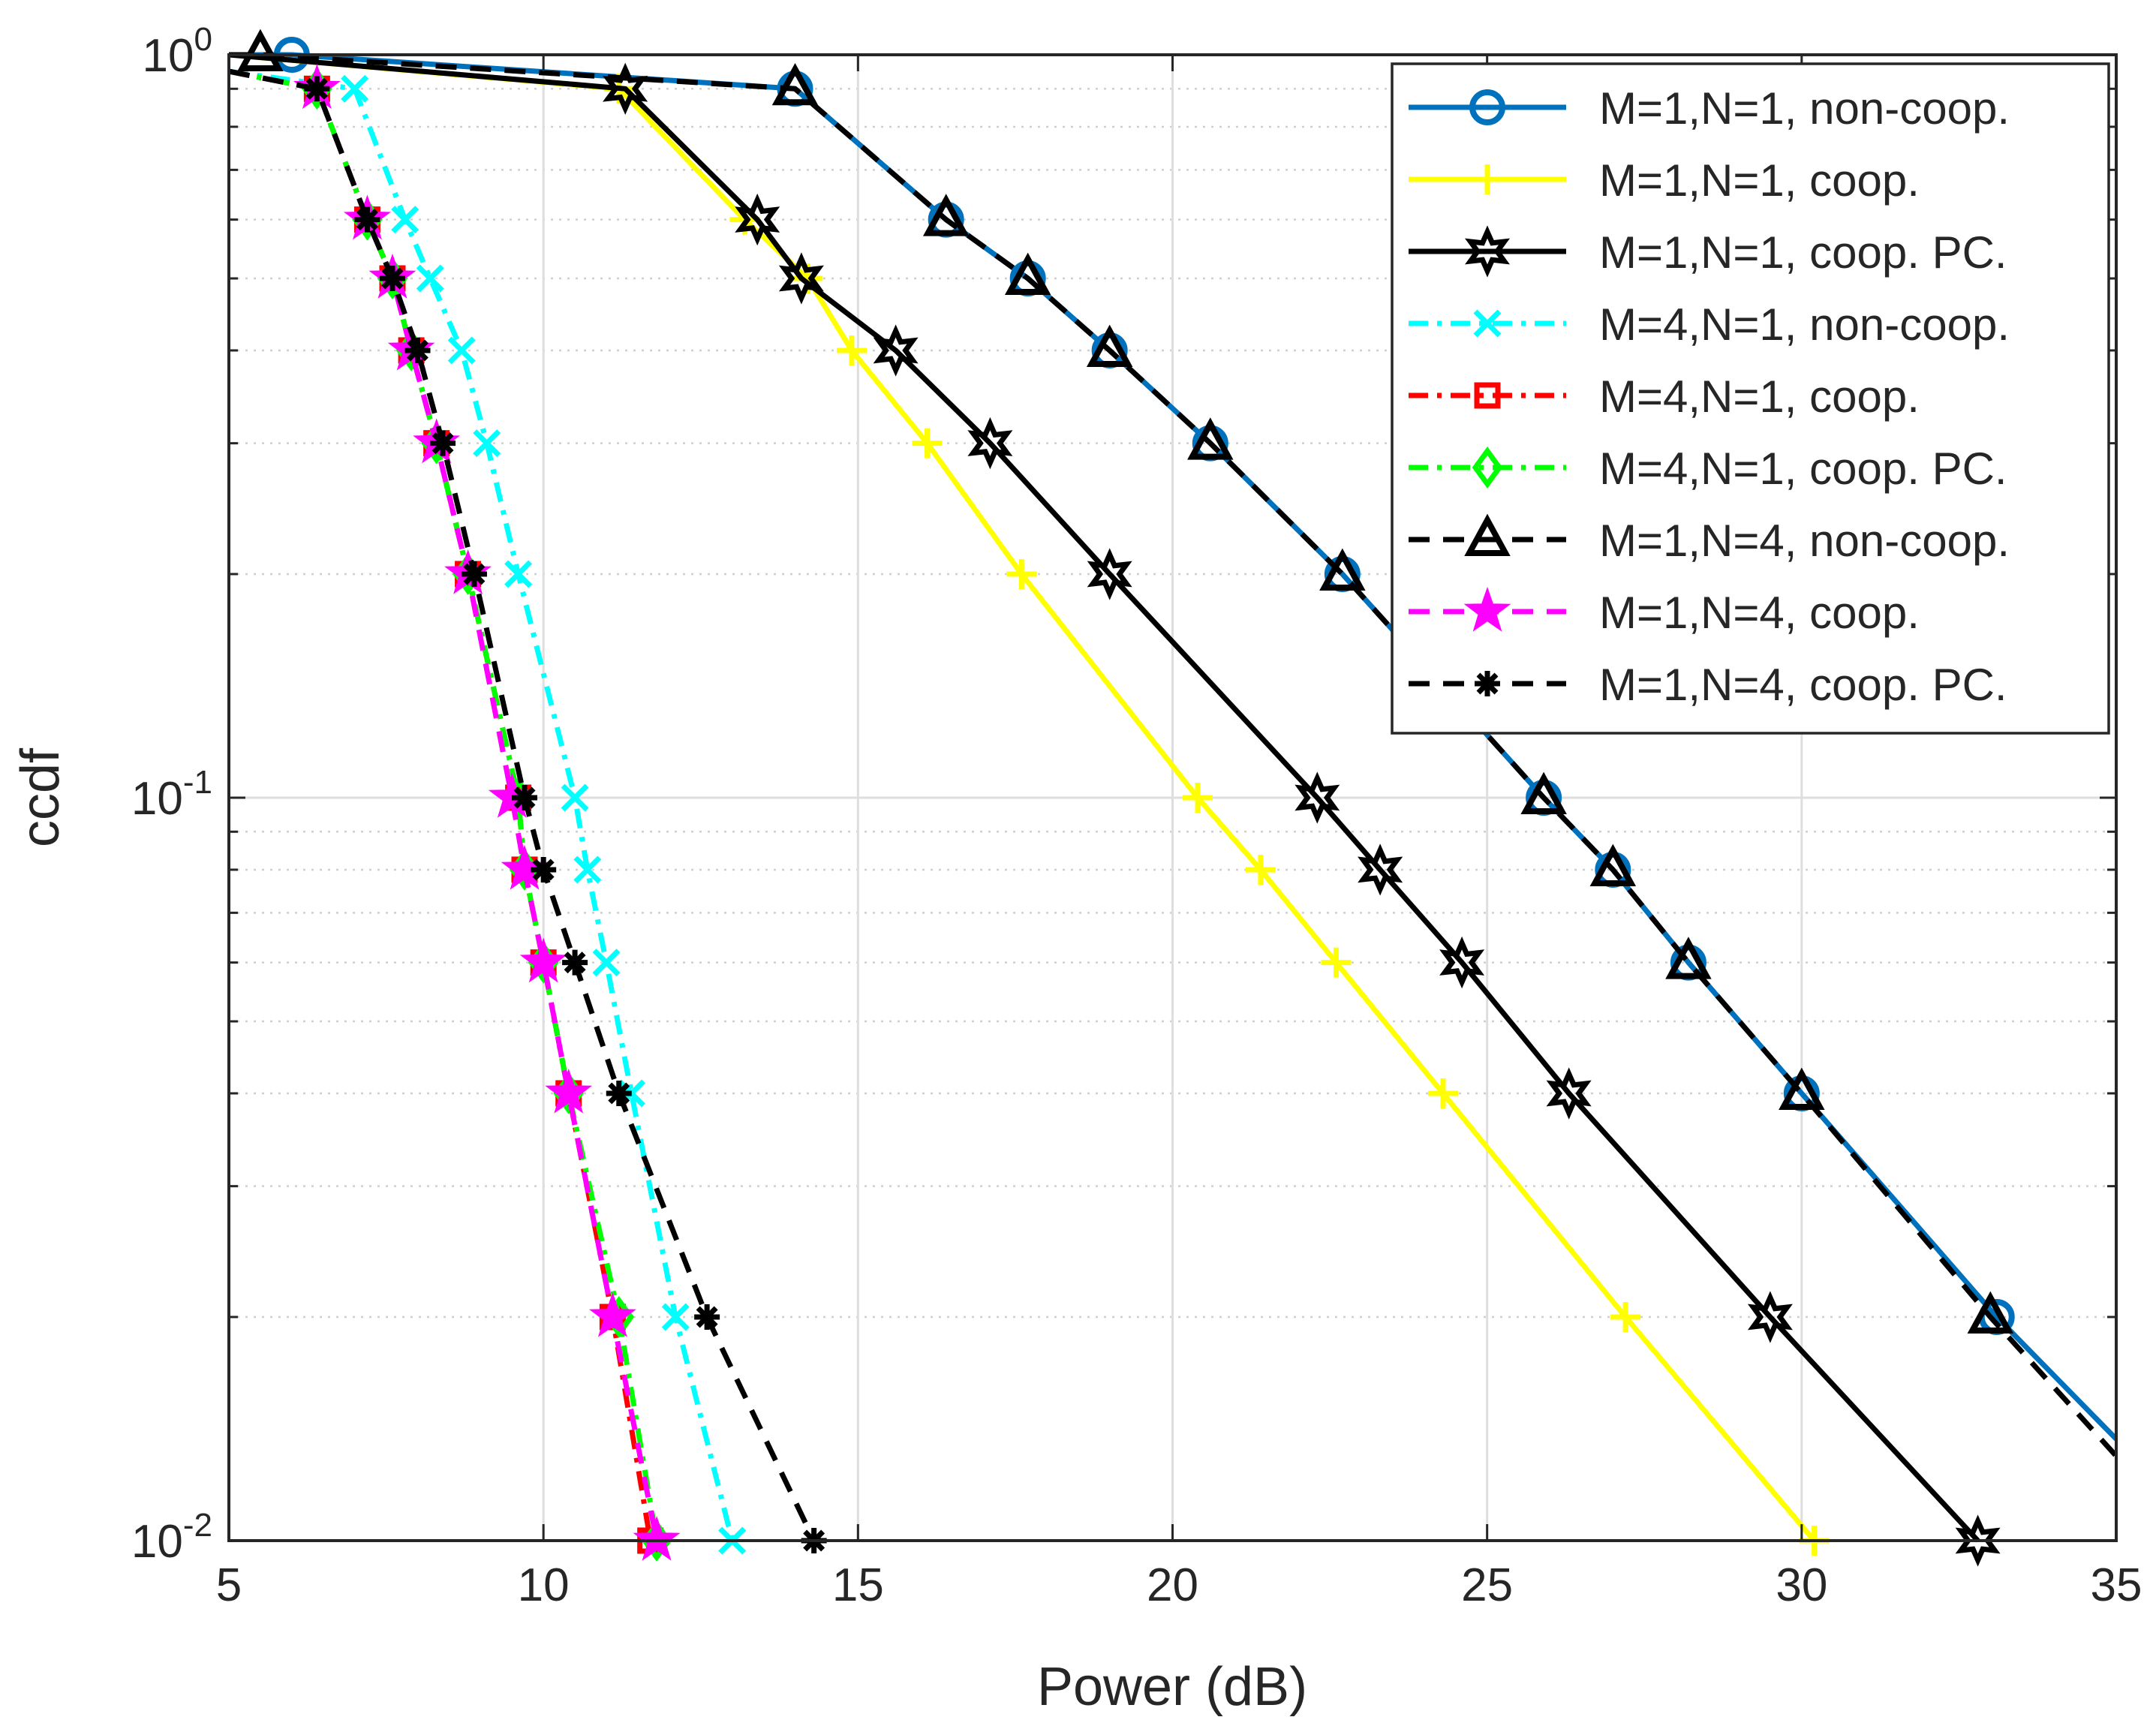  I want to click on legend-label: M=1,N=1, coop., so click(1759, 180).